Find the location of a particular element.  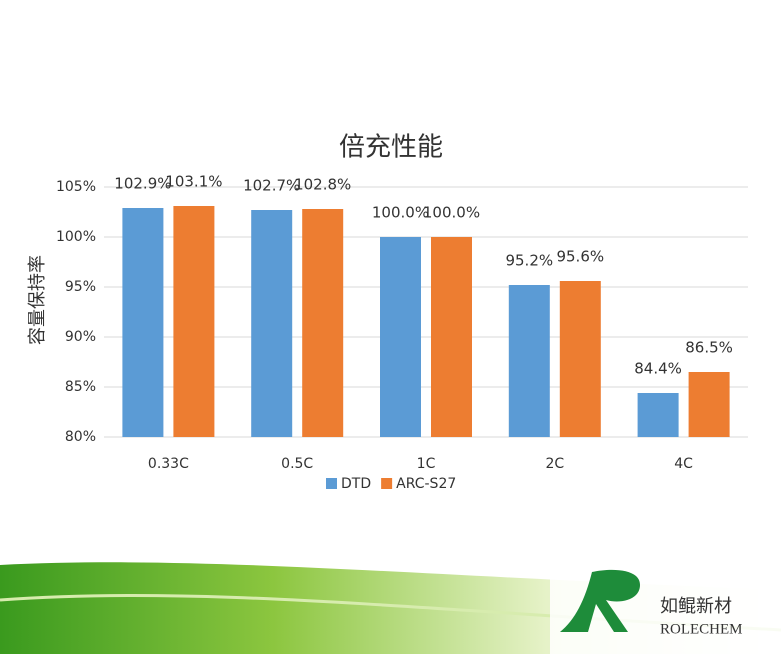

x-tick-label: 0.5C is located at coordinates (297, 464).